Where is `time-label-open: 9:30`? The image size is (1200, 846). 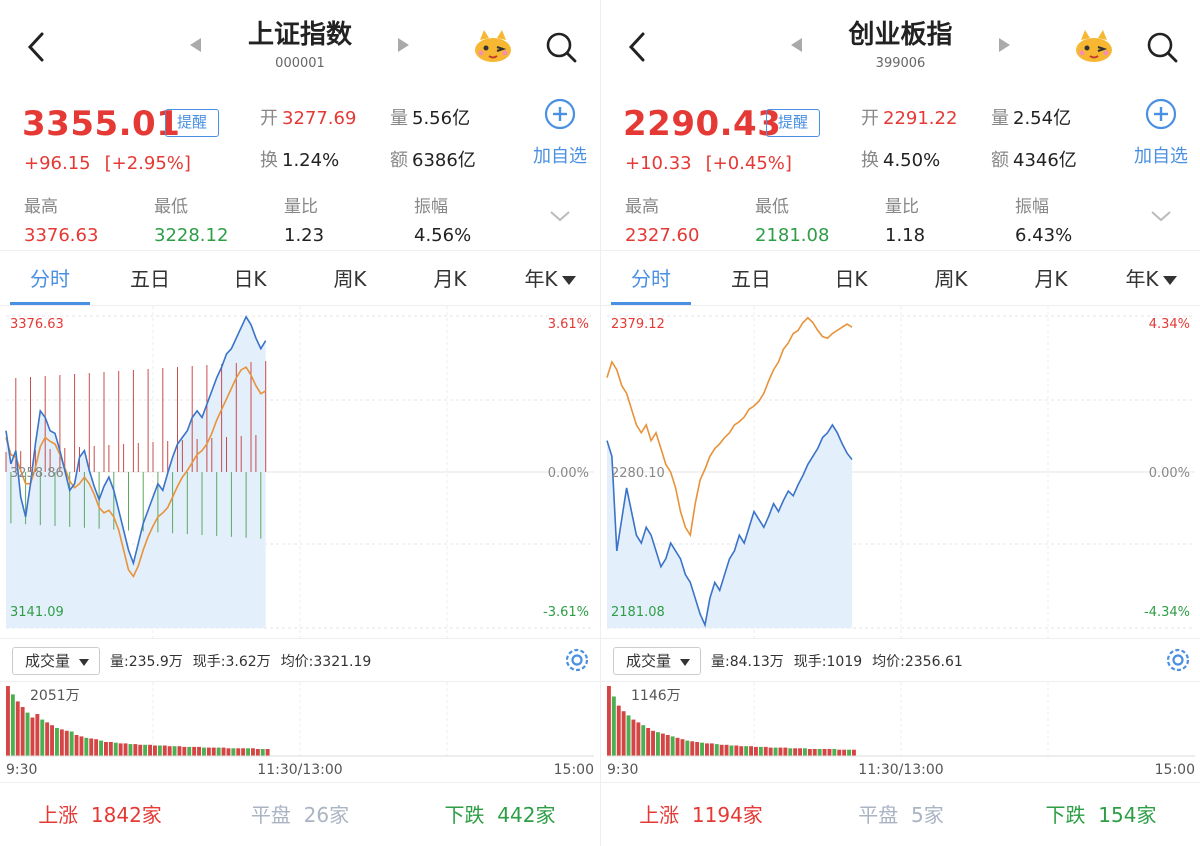 time-label-open: 9:30 is located at coordinates (21, 770).